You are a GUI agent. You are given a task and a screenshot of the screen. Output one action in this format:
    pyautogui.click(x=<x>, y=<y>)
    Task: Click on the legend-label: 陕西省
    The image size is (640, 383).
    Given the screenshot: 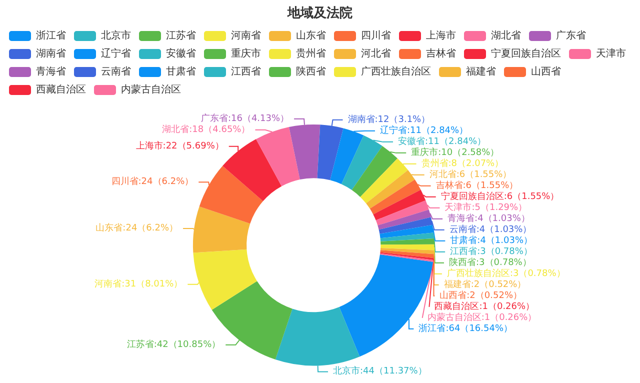 What is the action you would take?
    pyautogui.click(x=311, y=72)
    